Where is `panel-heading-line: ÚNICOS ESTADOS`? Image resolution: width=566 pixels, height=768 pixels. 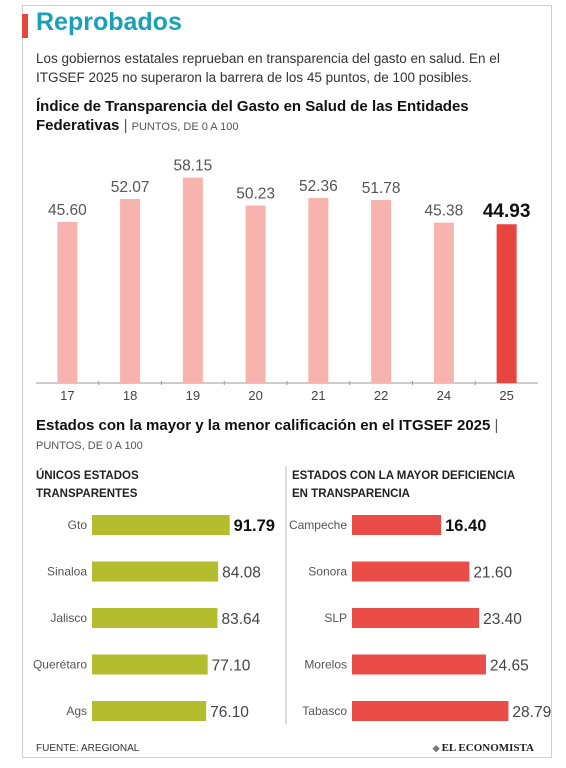 panel-heading-line: ÚNICOS ESTADOS is located at coordinates (87, 475).